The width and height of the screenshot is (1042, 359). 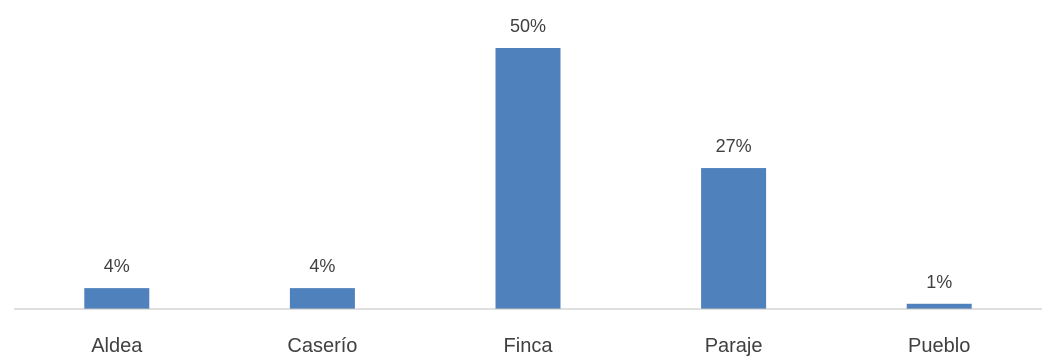 What do you see at coordinates (117, 346) in the screenshot?
I see `x-tick-label-aldea: Aldea` at bounding box center [117, 346].